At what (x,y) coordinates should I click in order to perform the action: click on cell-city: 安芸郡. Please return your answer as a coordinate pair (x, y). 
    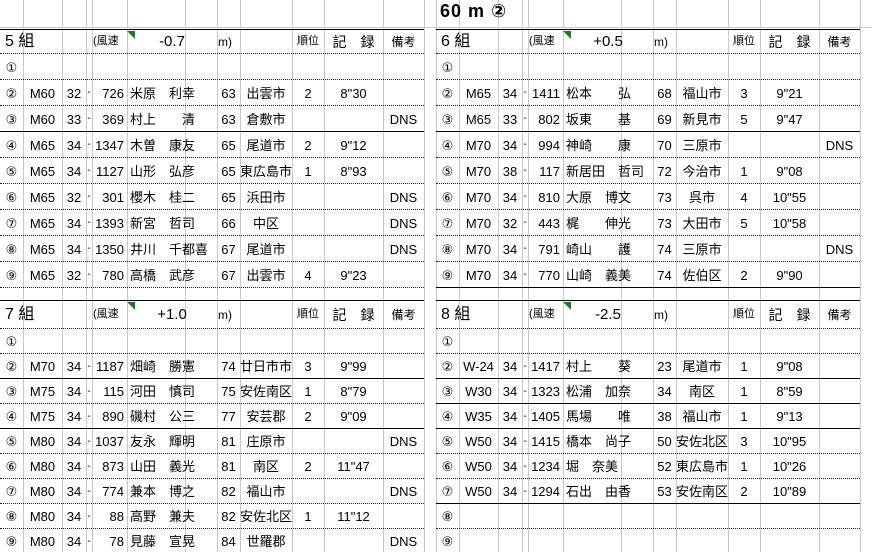
    Looking at the image, I should click on (266, 416).